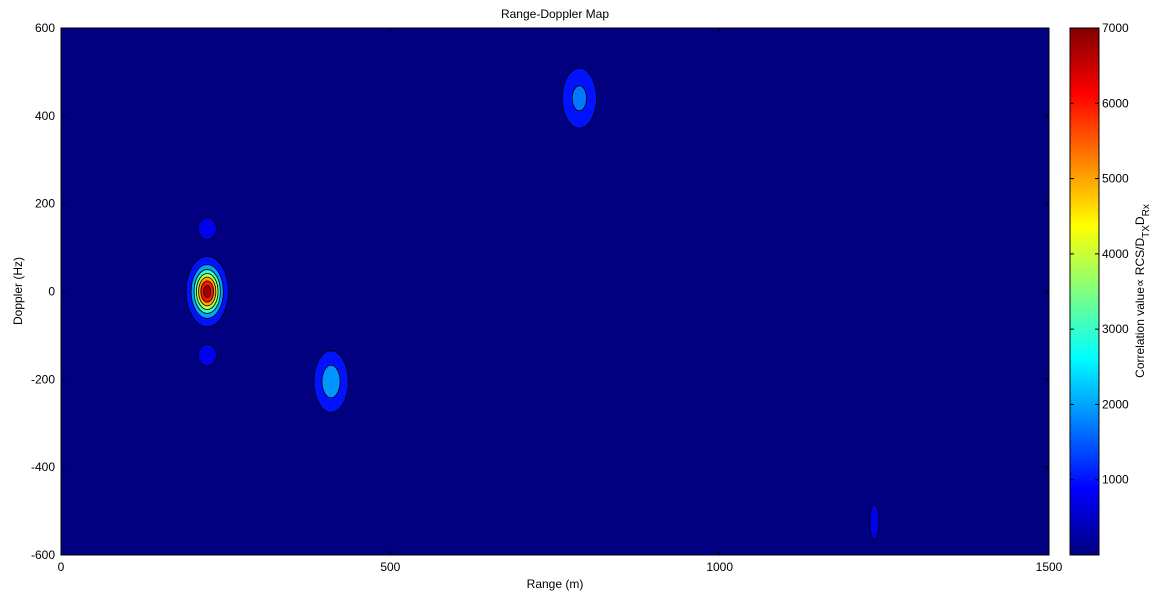  What do you see at coordinates (1115, 254) in the screenshot?
I see `colorbar-tick-label: 4000` at bounding box center [1115, 254].